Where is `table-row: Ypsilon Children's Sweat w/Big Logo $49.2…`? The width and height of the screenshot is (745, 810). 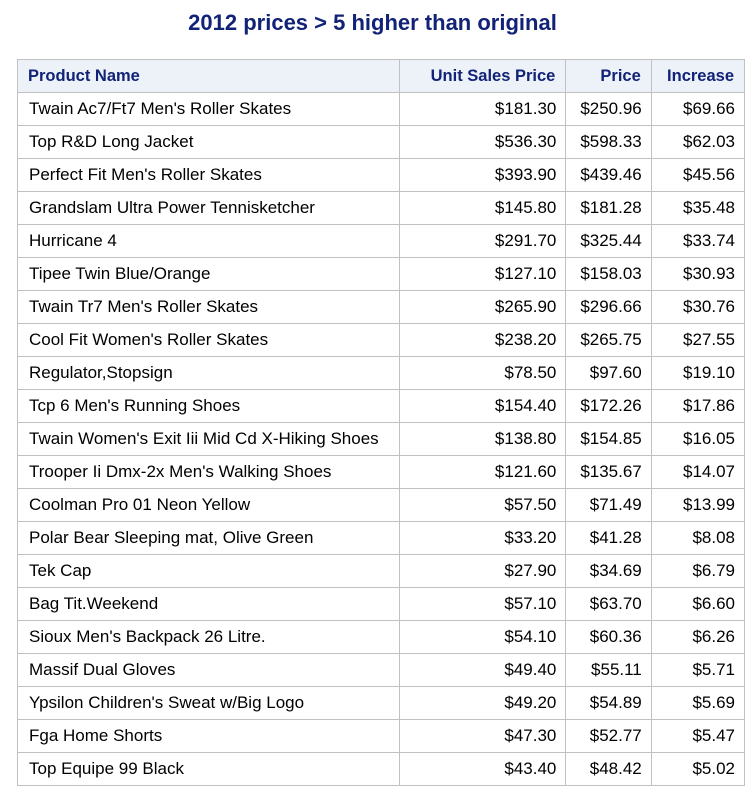 table-row: Ypsilon Children's Sweat w/Big Logo $49.2… is located at coordinates (381, 703).